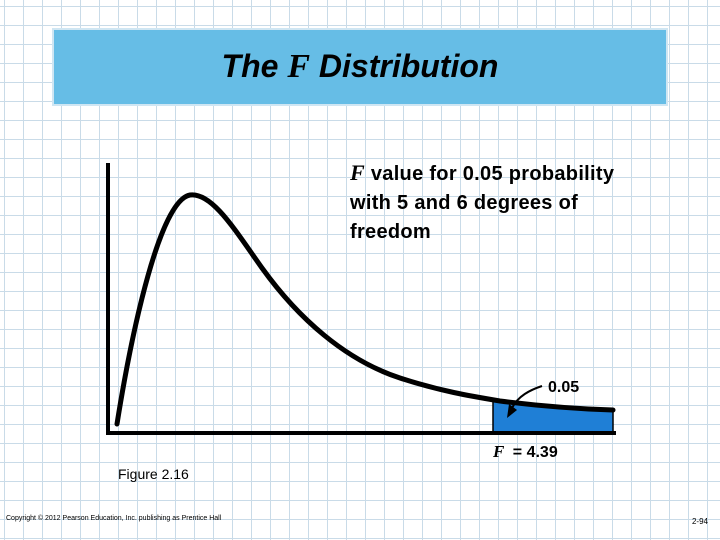  Describe the element at coordinates (464, 203) in the screenshot. I see `annotation-line-2: with 5 and 6 degrees of` at that location.